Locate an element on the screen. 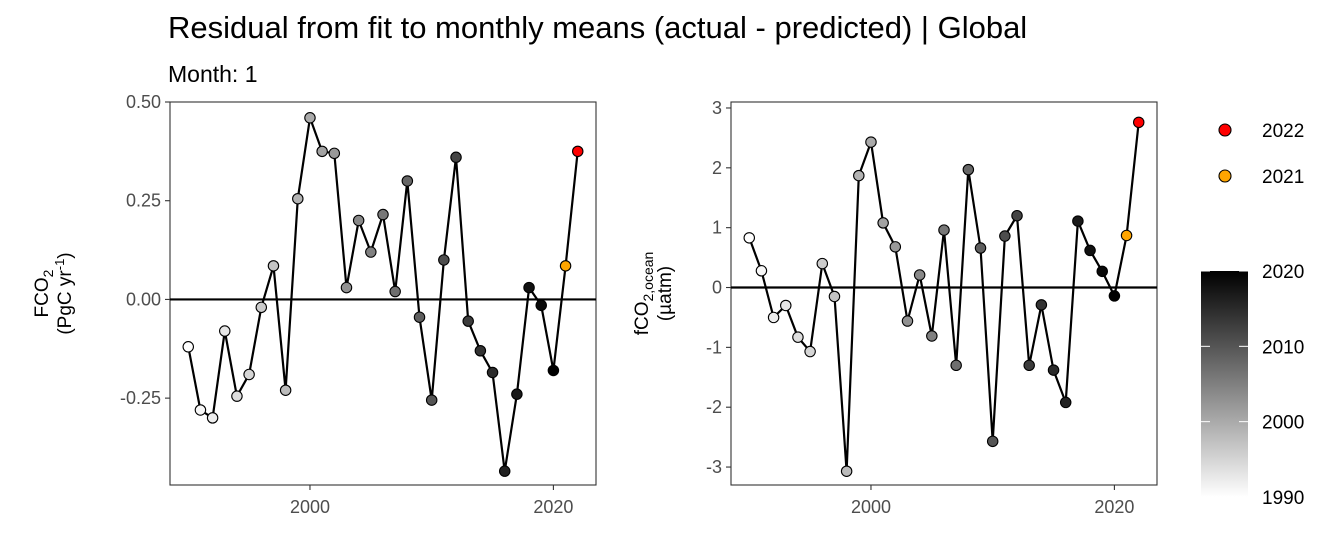 The height and width of the screenshot is (537, 1344). colorbar is located at coordinates (1224, 384).